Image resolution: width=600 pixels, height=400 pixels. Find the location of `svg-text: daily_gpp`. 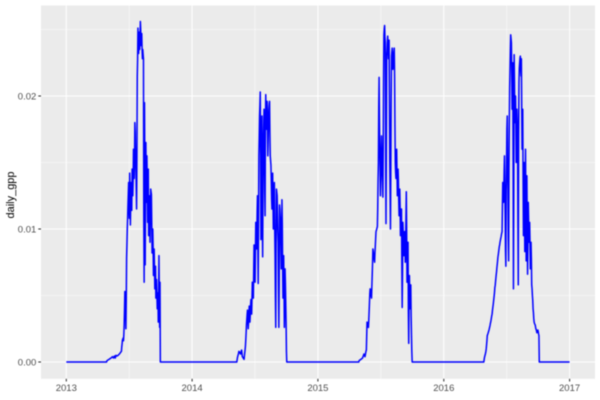

svg-text: daily_gpp is located at coordinates (11, 194).